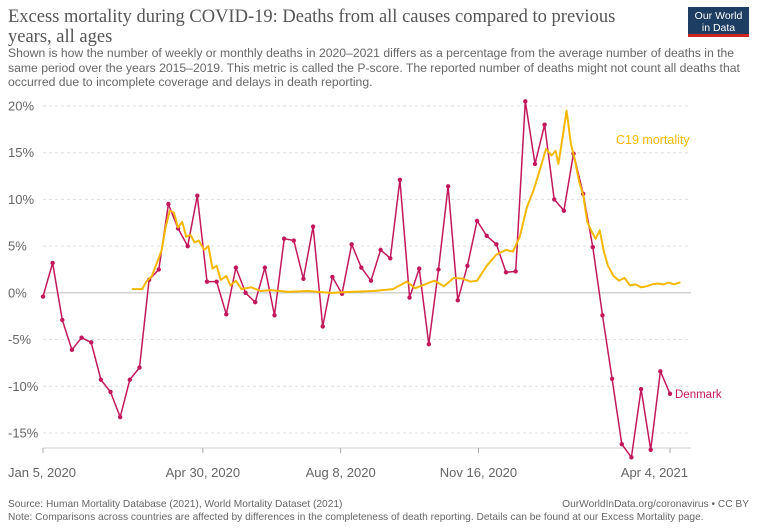 The height and width of the screenshot is (532, 757). What do you see at coordinates (21, 106) in the screenshot?
I see `y-tick-label: 20%` at bounding box center [21, 106].